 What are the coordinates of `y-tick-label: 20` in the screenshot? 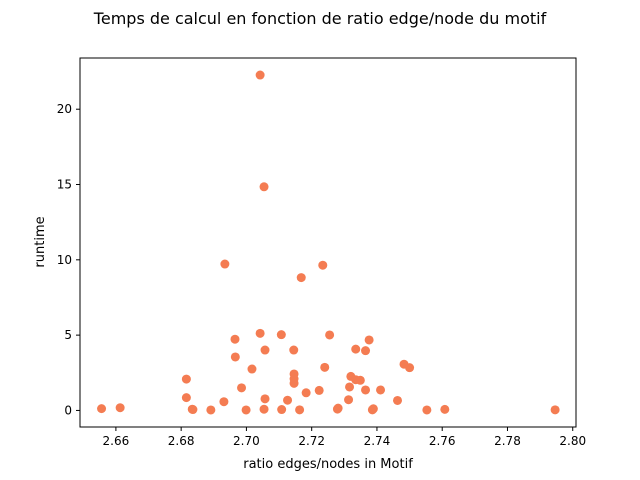 It's located at (64, 109).